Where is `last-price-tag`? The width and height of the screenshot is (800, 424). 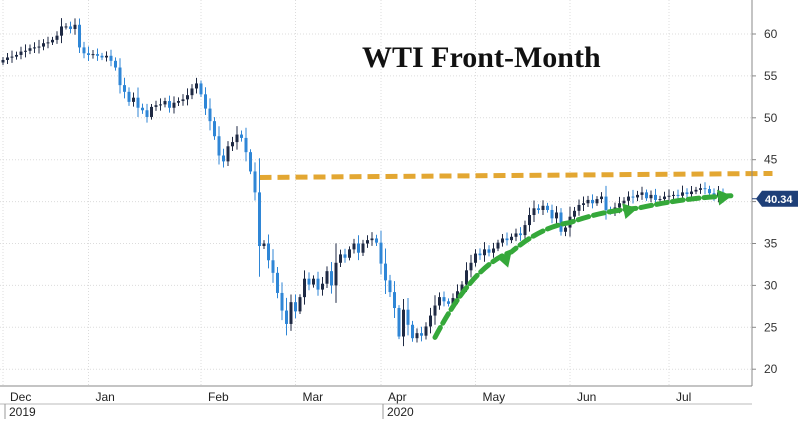 last-price-tag is located at coordinates (777, 198).